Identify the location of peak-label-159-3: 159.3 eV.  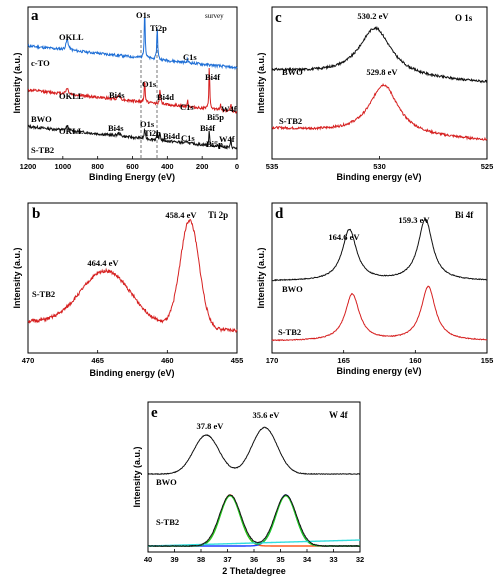
(414, 220).